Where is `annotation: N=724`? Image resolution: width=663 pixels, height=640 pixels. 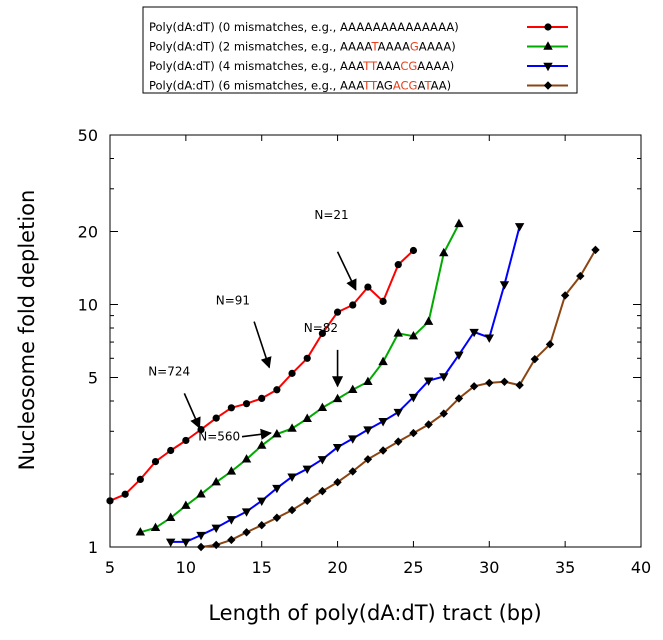 annotation: N=724 is located at coordinates (174, 396).